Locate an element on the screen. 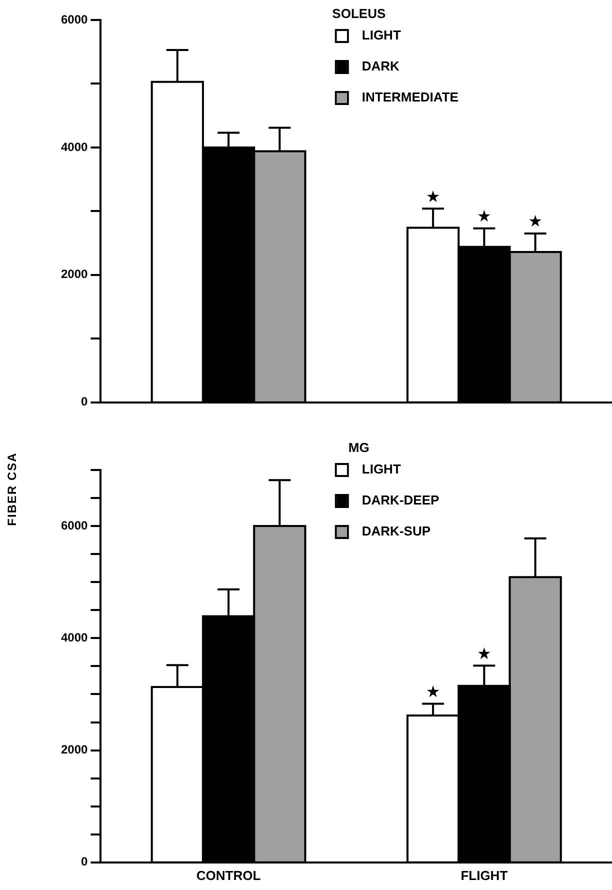 The height and width of the screenshot is (890, 612). legend-label: DARK is located at coordinates (381, 66).